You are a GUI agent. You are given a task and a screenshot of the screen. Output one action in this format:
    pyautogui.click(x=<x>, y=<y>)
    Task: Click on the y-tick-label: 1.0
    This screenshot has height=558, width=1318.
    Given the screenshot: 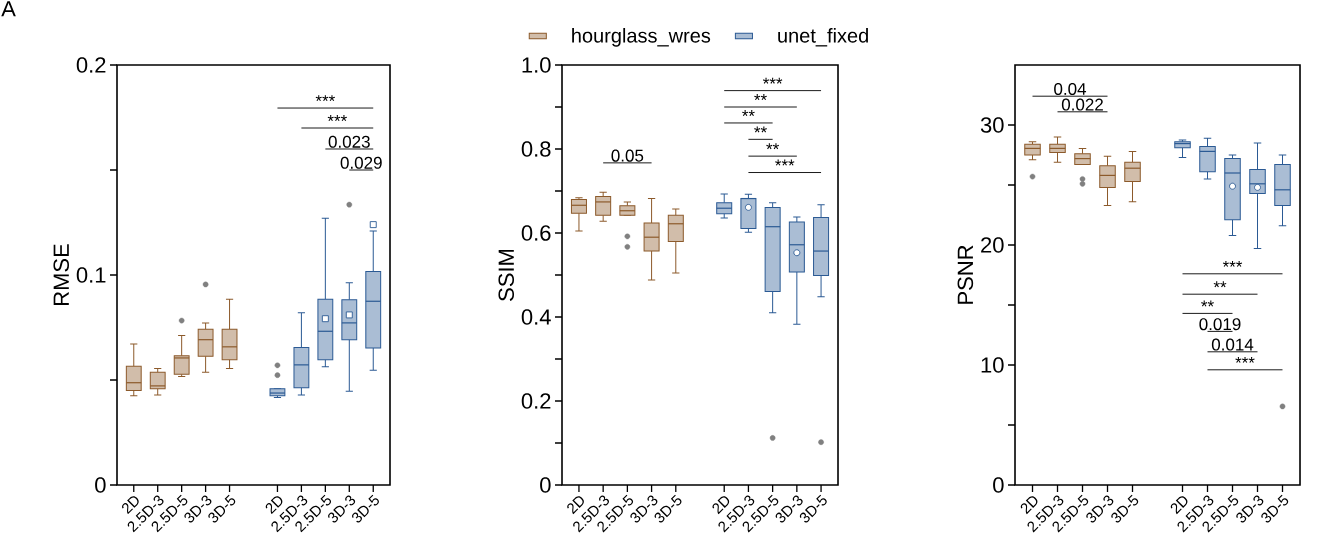 What is the action you would take?
    pyautogui.click(x=536, y=65)
    